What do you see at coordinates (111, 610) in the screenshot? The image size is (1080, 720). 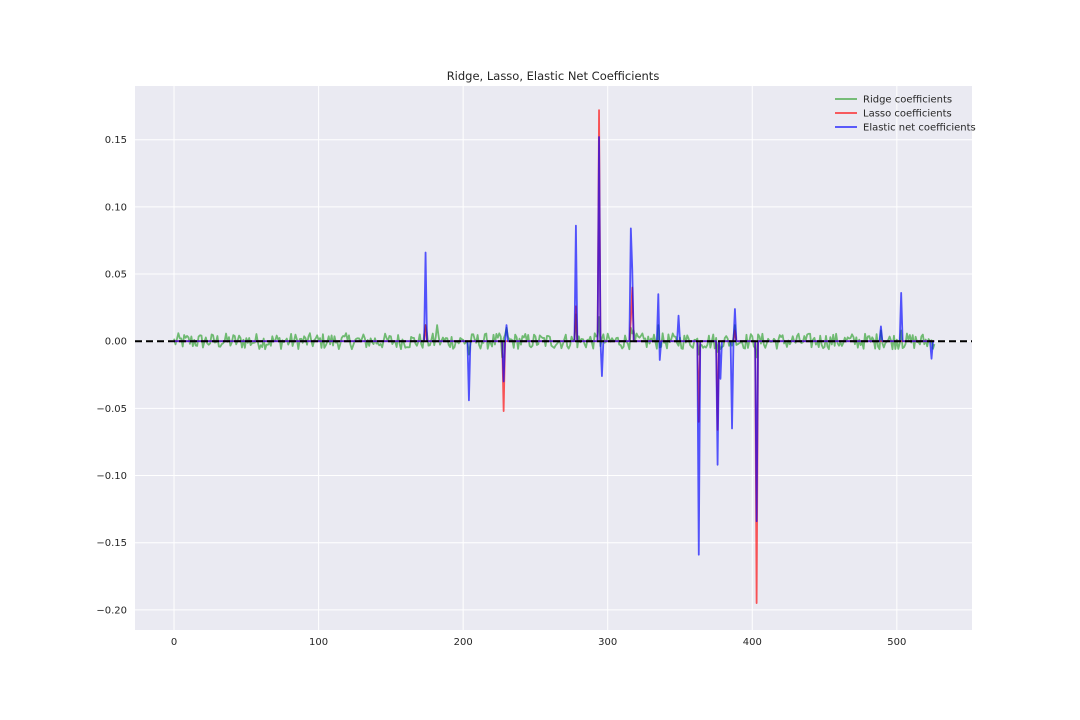 I see `y-tick-label: −0.20` at bounding box center [111, 610].